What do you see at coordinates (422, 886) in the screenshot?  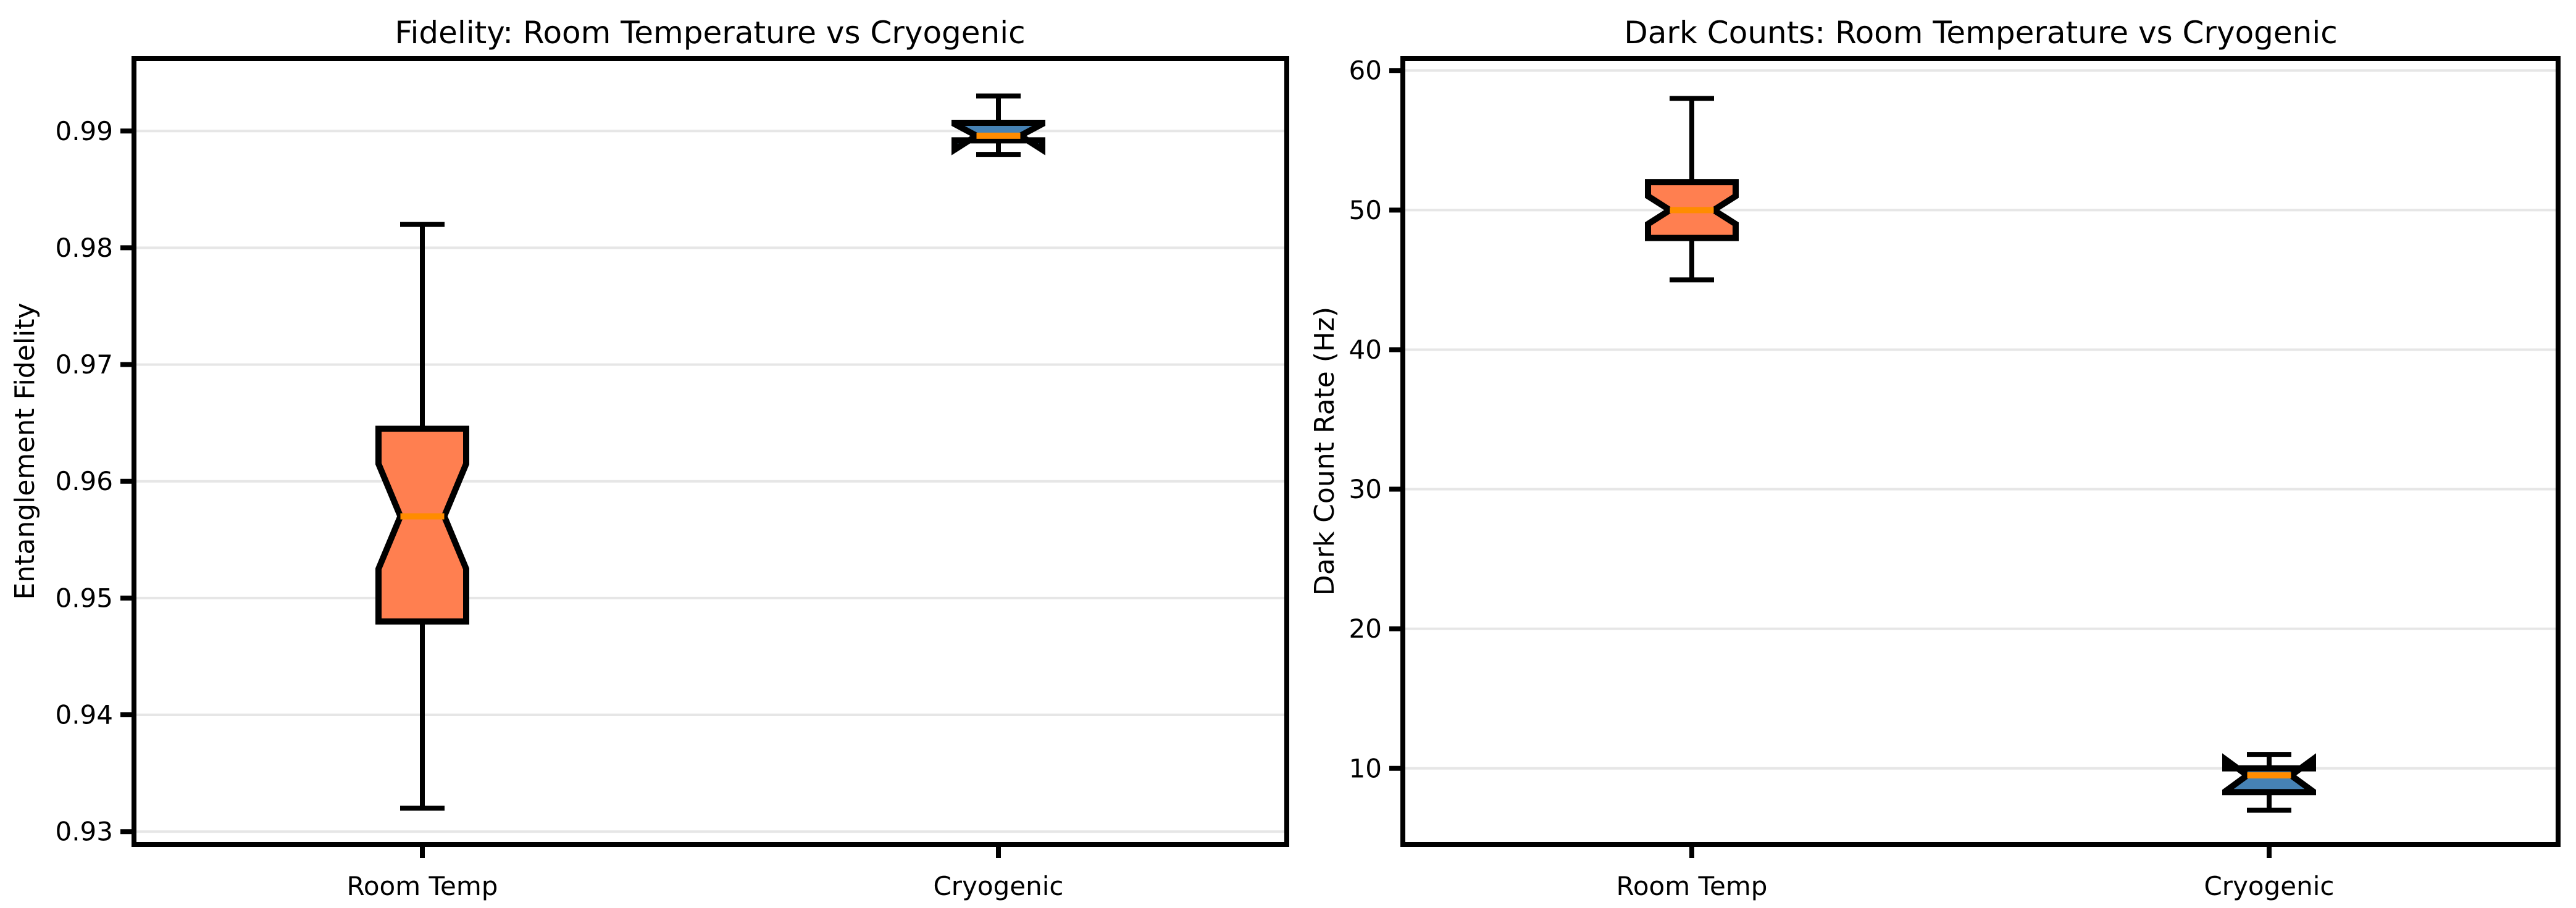 I see `fidelity-x-tick-label: Room Temp` at bounding box center [422, 886].